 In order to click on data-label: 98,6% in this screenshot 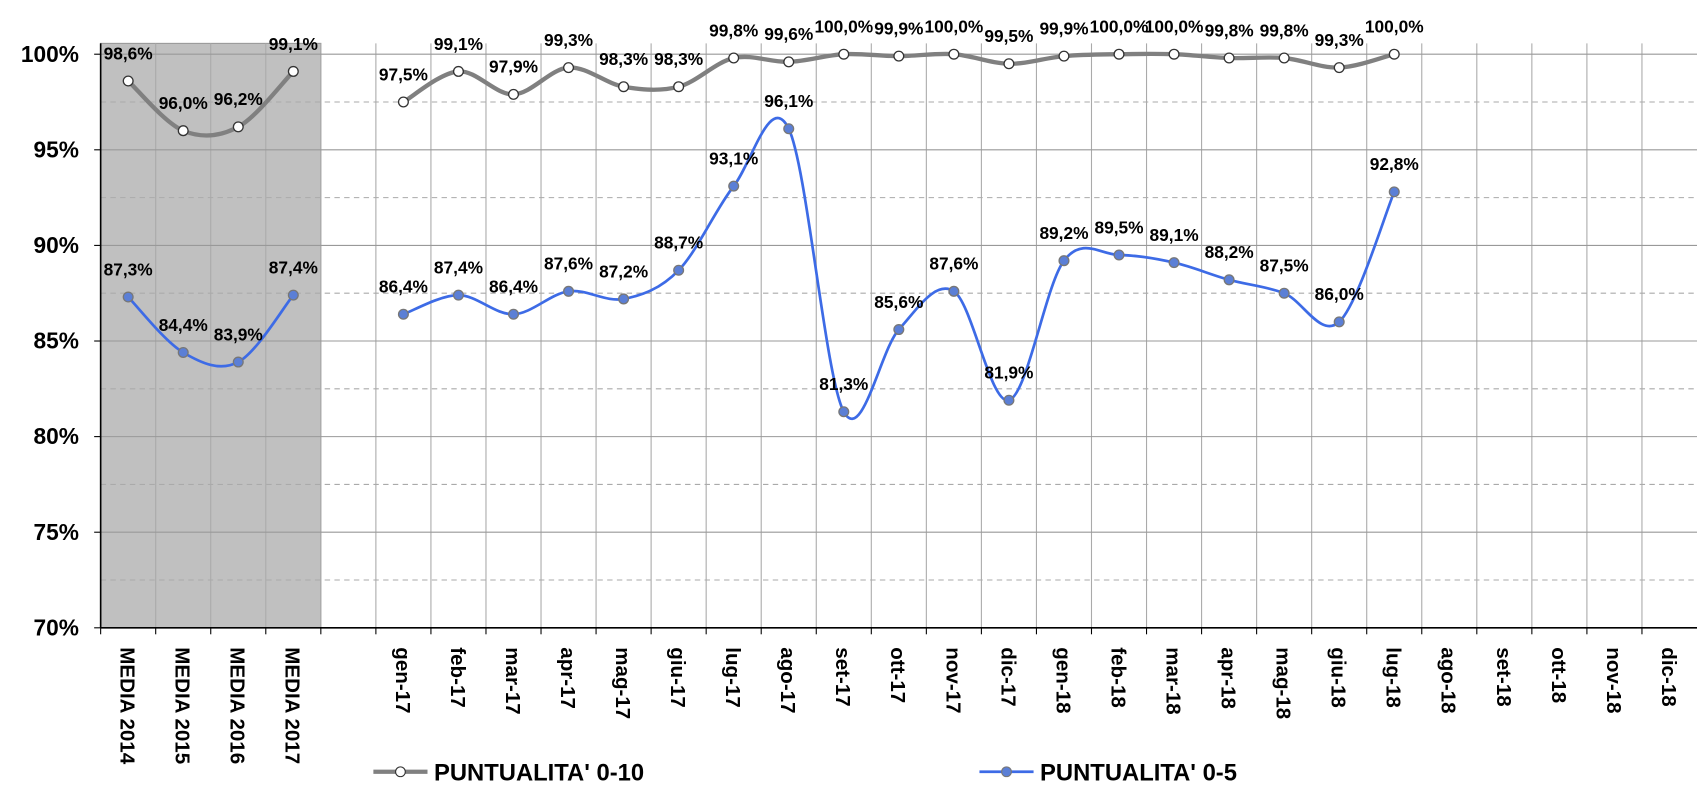, I will do `click(128, 53)`.